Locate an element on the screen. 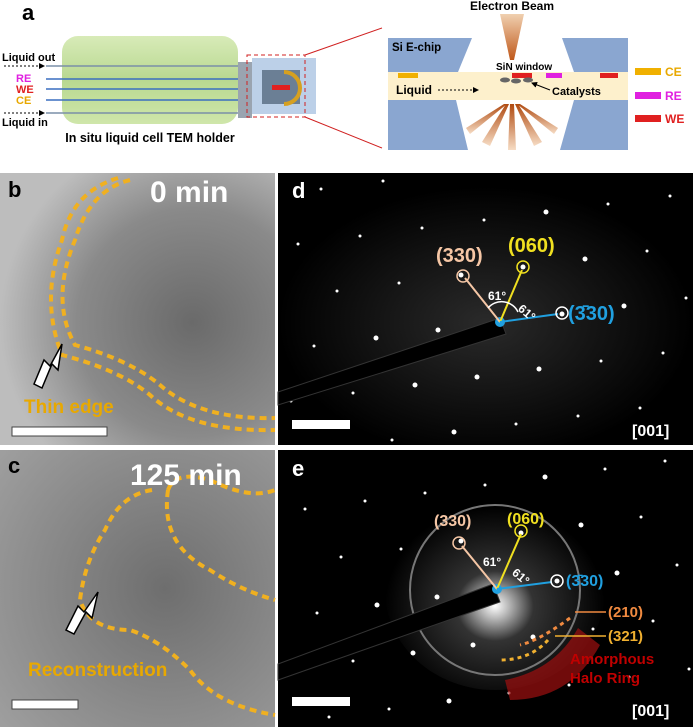 Image resolution: width=693 pixels, height=727 pixels. panel-label: e is located at coordinates (298, 468).